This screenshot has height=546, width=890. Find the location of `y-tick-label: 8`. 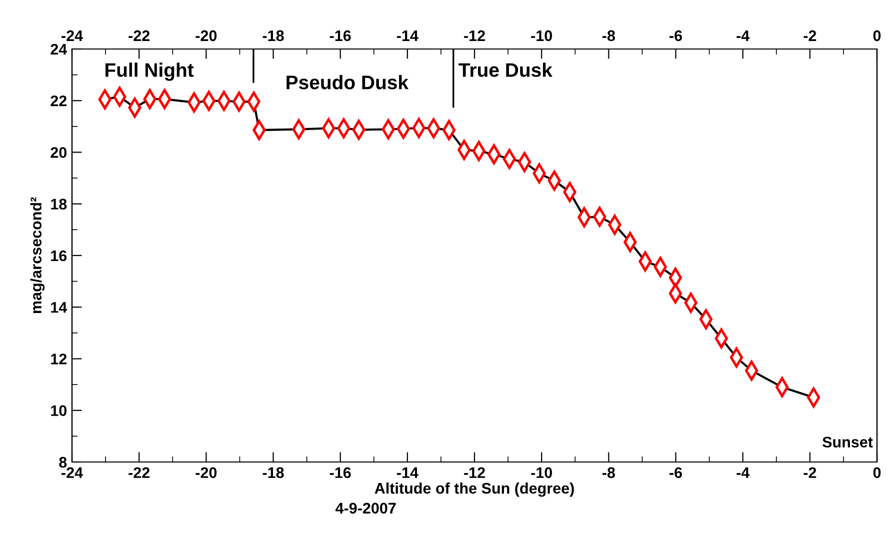

y-tick-label: 8 is located at coordinates (63, 462).